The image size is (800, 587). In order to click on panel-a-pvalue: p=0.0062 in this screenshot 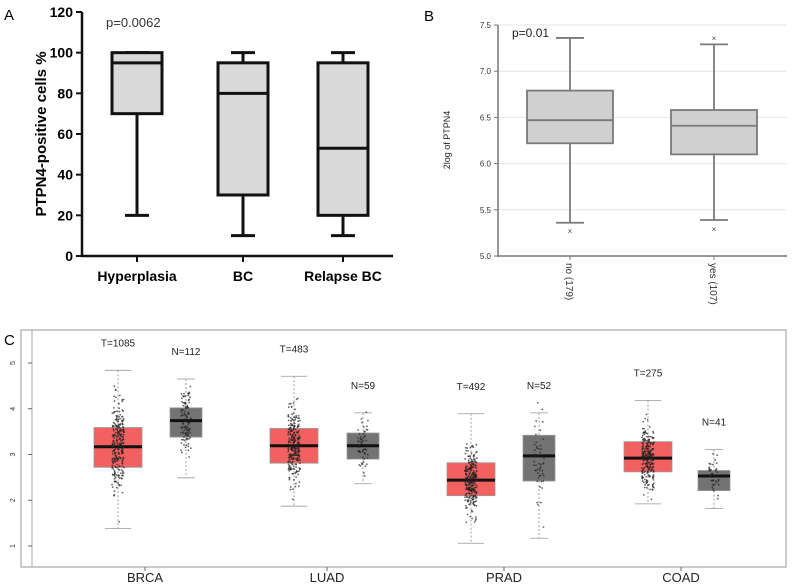, I will do `click(133, 22)`.